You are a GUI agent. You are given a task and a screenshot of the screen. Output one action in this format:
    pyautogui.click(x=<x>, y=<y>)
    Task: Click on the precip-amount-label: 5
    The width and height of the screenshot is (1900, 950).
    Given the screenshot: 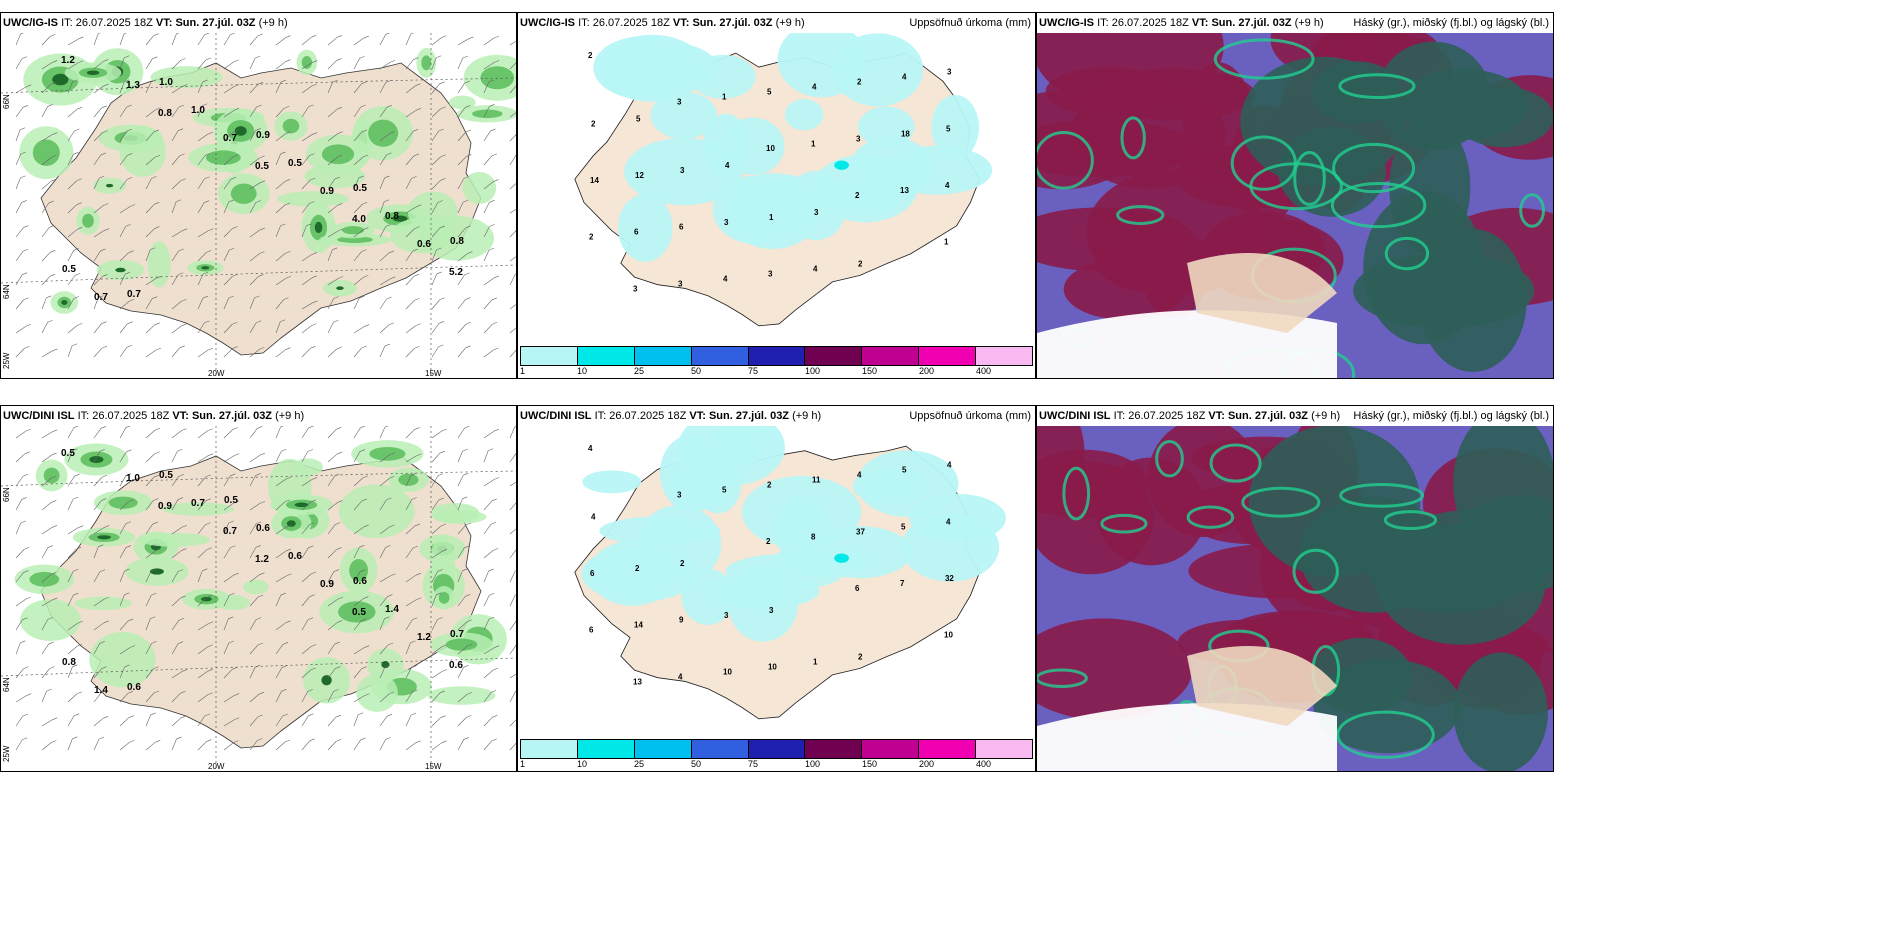 What is the action you would take?
    pyautogui.click(x=904, y=470)
    